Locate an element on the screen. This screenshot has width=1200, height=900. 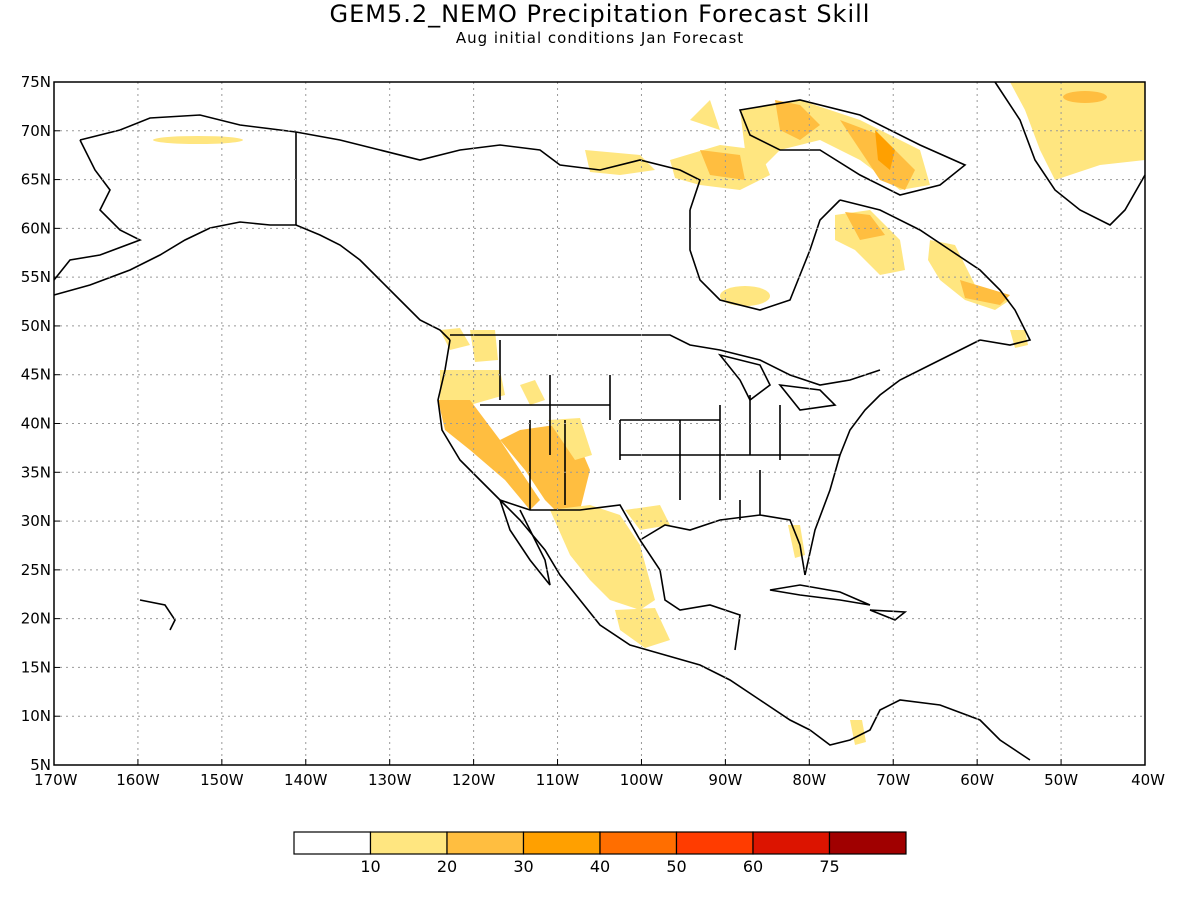
lat-tick-label: 25N is located at coordinates (36, 570).